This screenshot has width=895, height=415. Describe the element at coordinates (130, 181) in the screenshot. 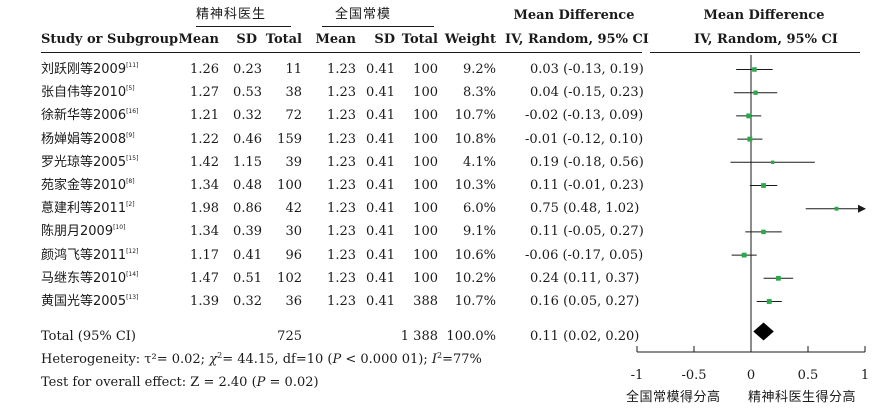

I see `study-ref: [8]` at that location.